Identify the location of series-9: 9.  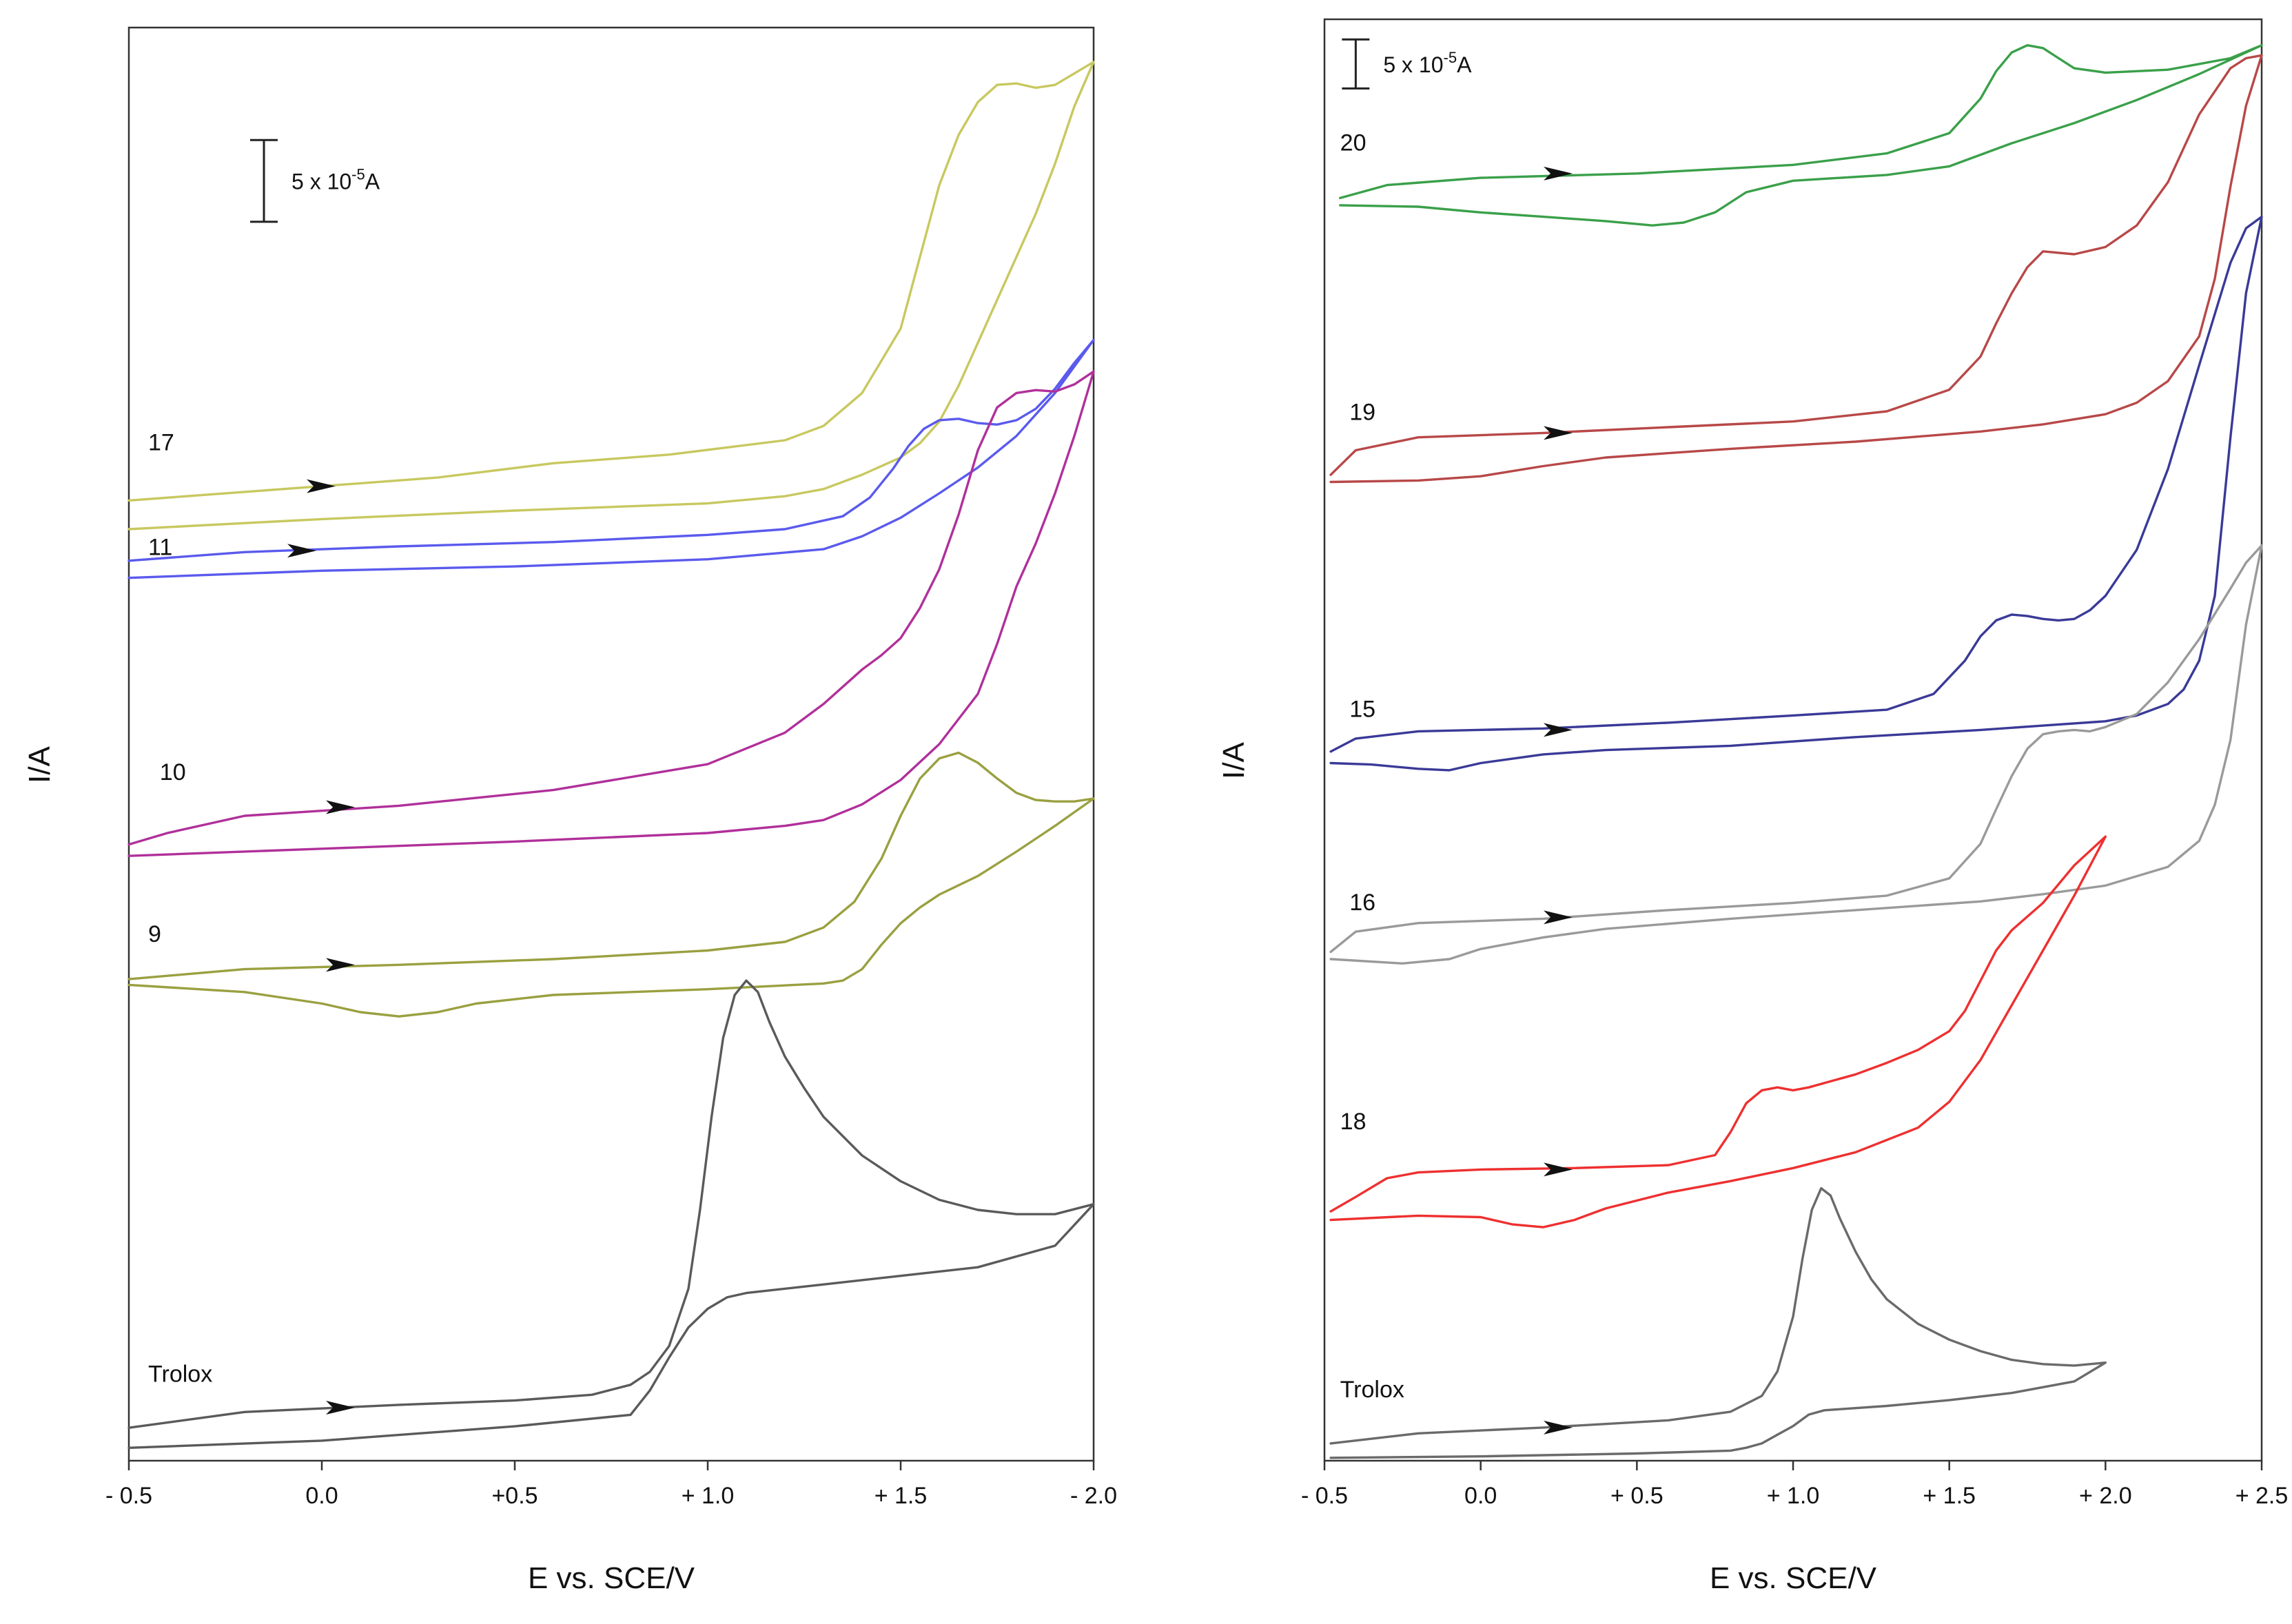
(611, 885).